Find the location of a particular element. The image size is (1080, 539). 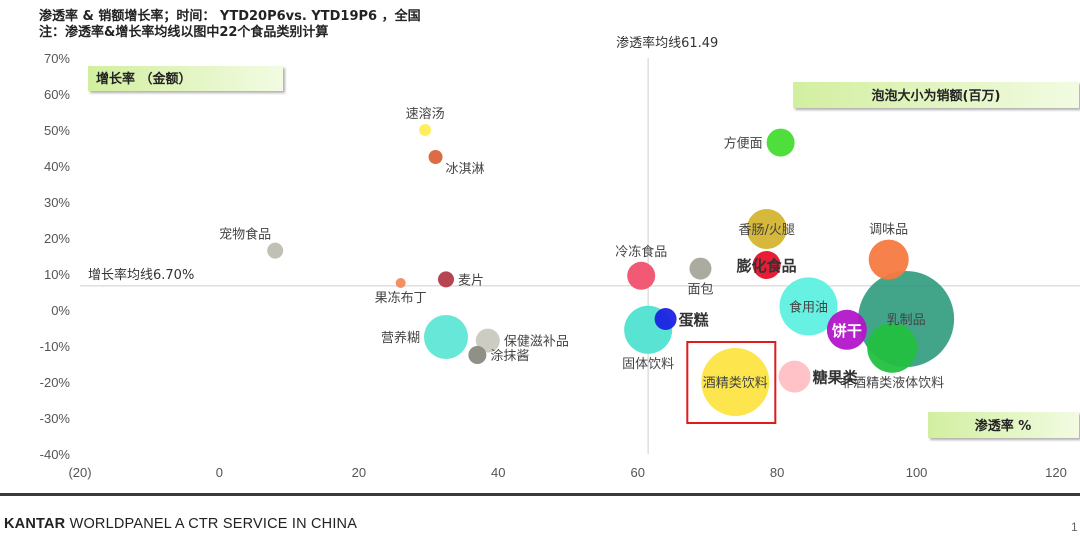

bubble-label-营养糊: 营养糊 is located at coordinates (400, 338).